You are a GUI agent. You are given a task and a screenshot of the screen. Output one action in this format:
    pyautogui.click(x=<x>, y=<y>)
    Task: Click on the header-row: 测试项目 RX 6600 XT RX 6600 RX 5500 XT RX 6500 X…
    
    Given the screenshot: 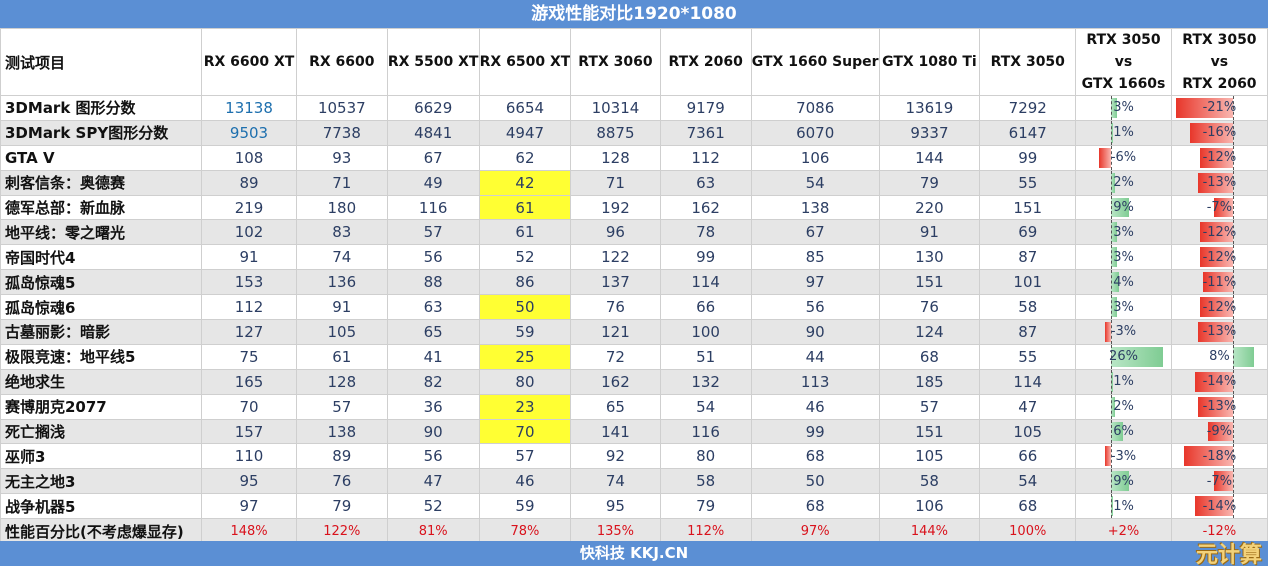 What is the action you would take?
    pyautogui.click(x=634, y=62)
    